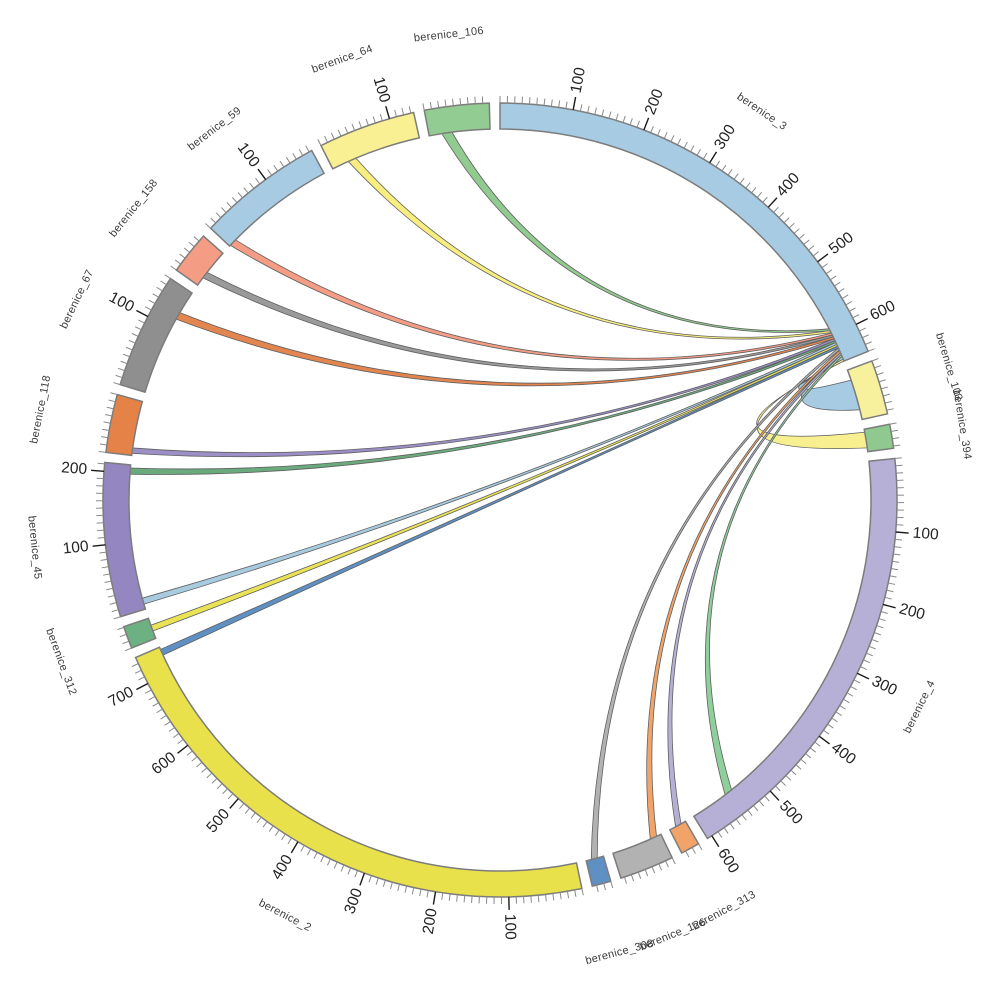 The height and width of the screenshot is (1000, 1000). Describe the element at coordinates (248, 155) in the screenshot. I see `tick-label-berenice_59-100: 100` at that location.